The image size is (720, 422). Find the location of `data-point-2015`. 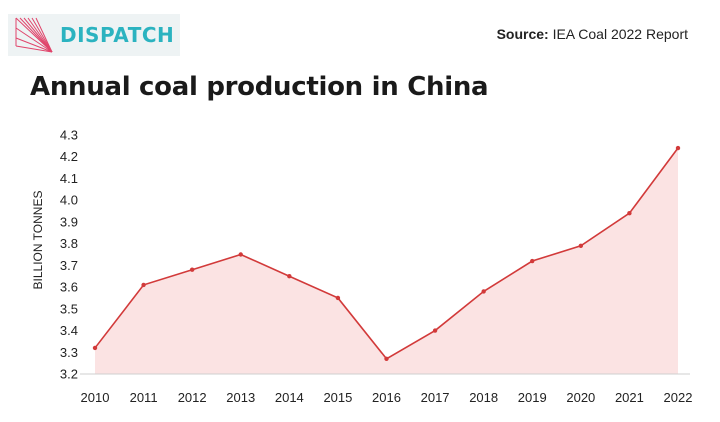

data-point-2015 is located at coordinates (338, 298).